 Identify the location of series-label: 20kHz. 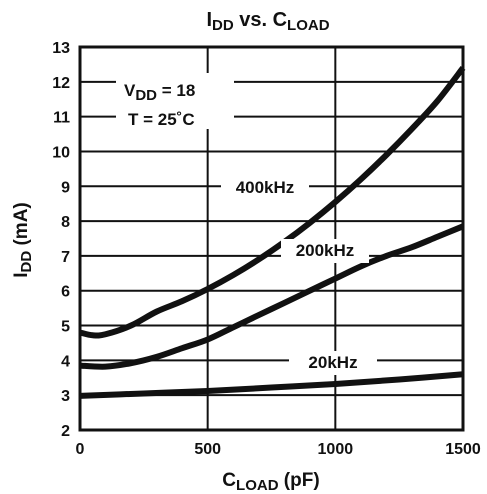
(332, 362).